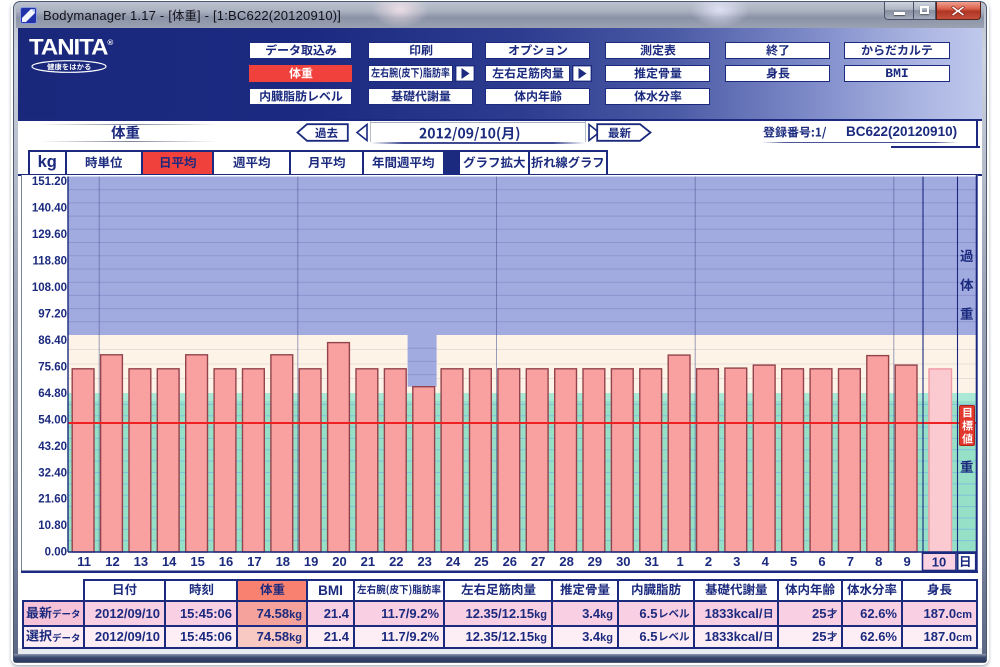 The height and width of the screenshot is (667, 1000). I want to click on svg-text: 30, so click(623, 561).